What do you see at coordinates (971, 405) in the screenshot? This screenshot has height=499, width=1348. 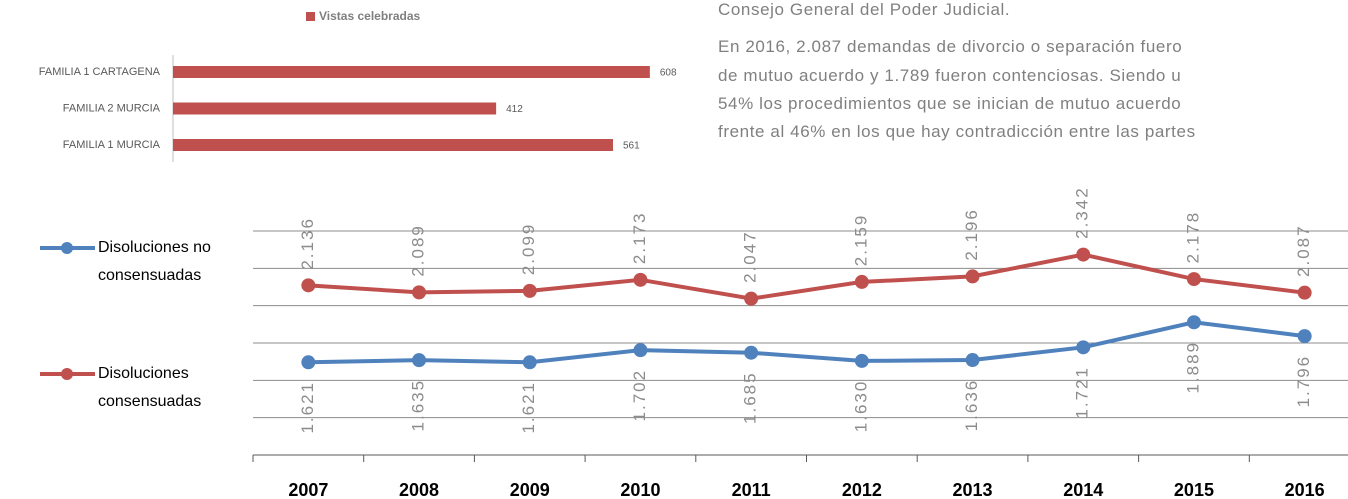 I see `data-label: 1.636` at bounding box center [971, 405].